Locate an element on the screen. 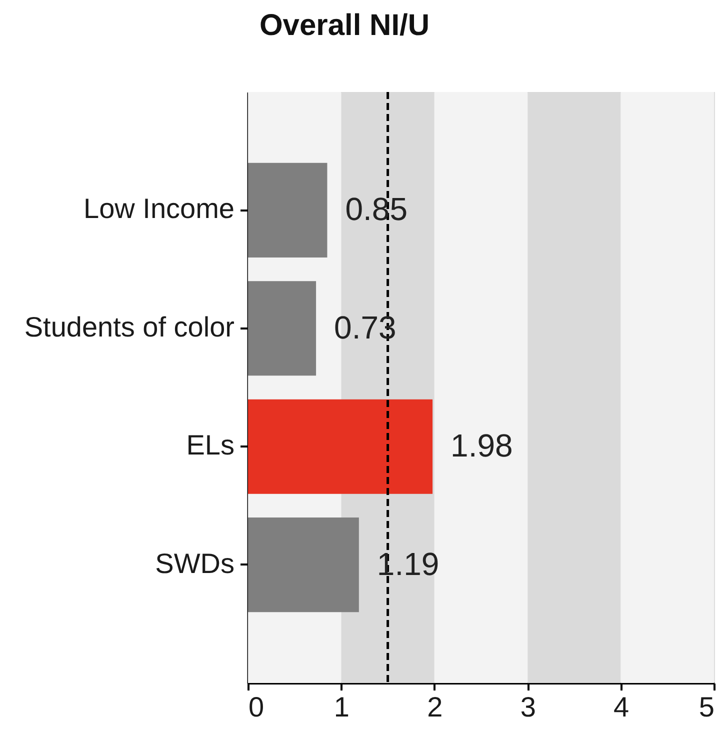  x-tick-label: 2 is located at coordinates (435, 707).